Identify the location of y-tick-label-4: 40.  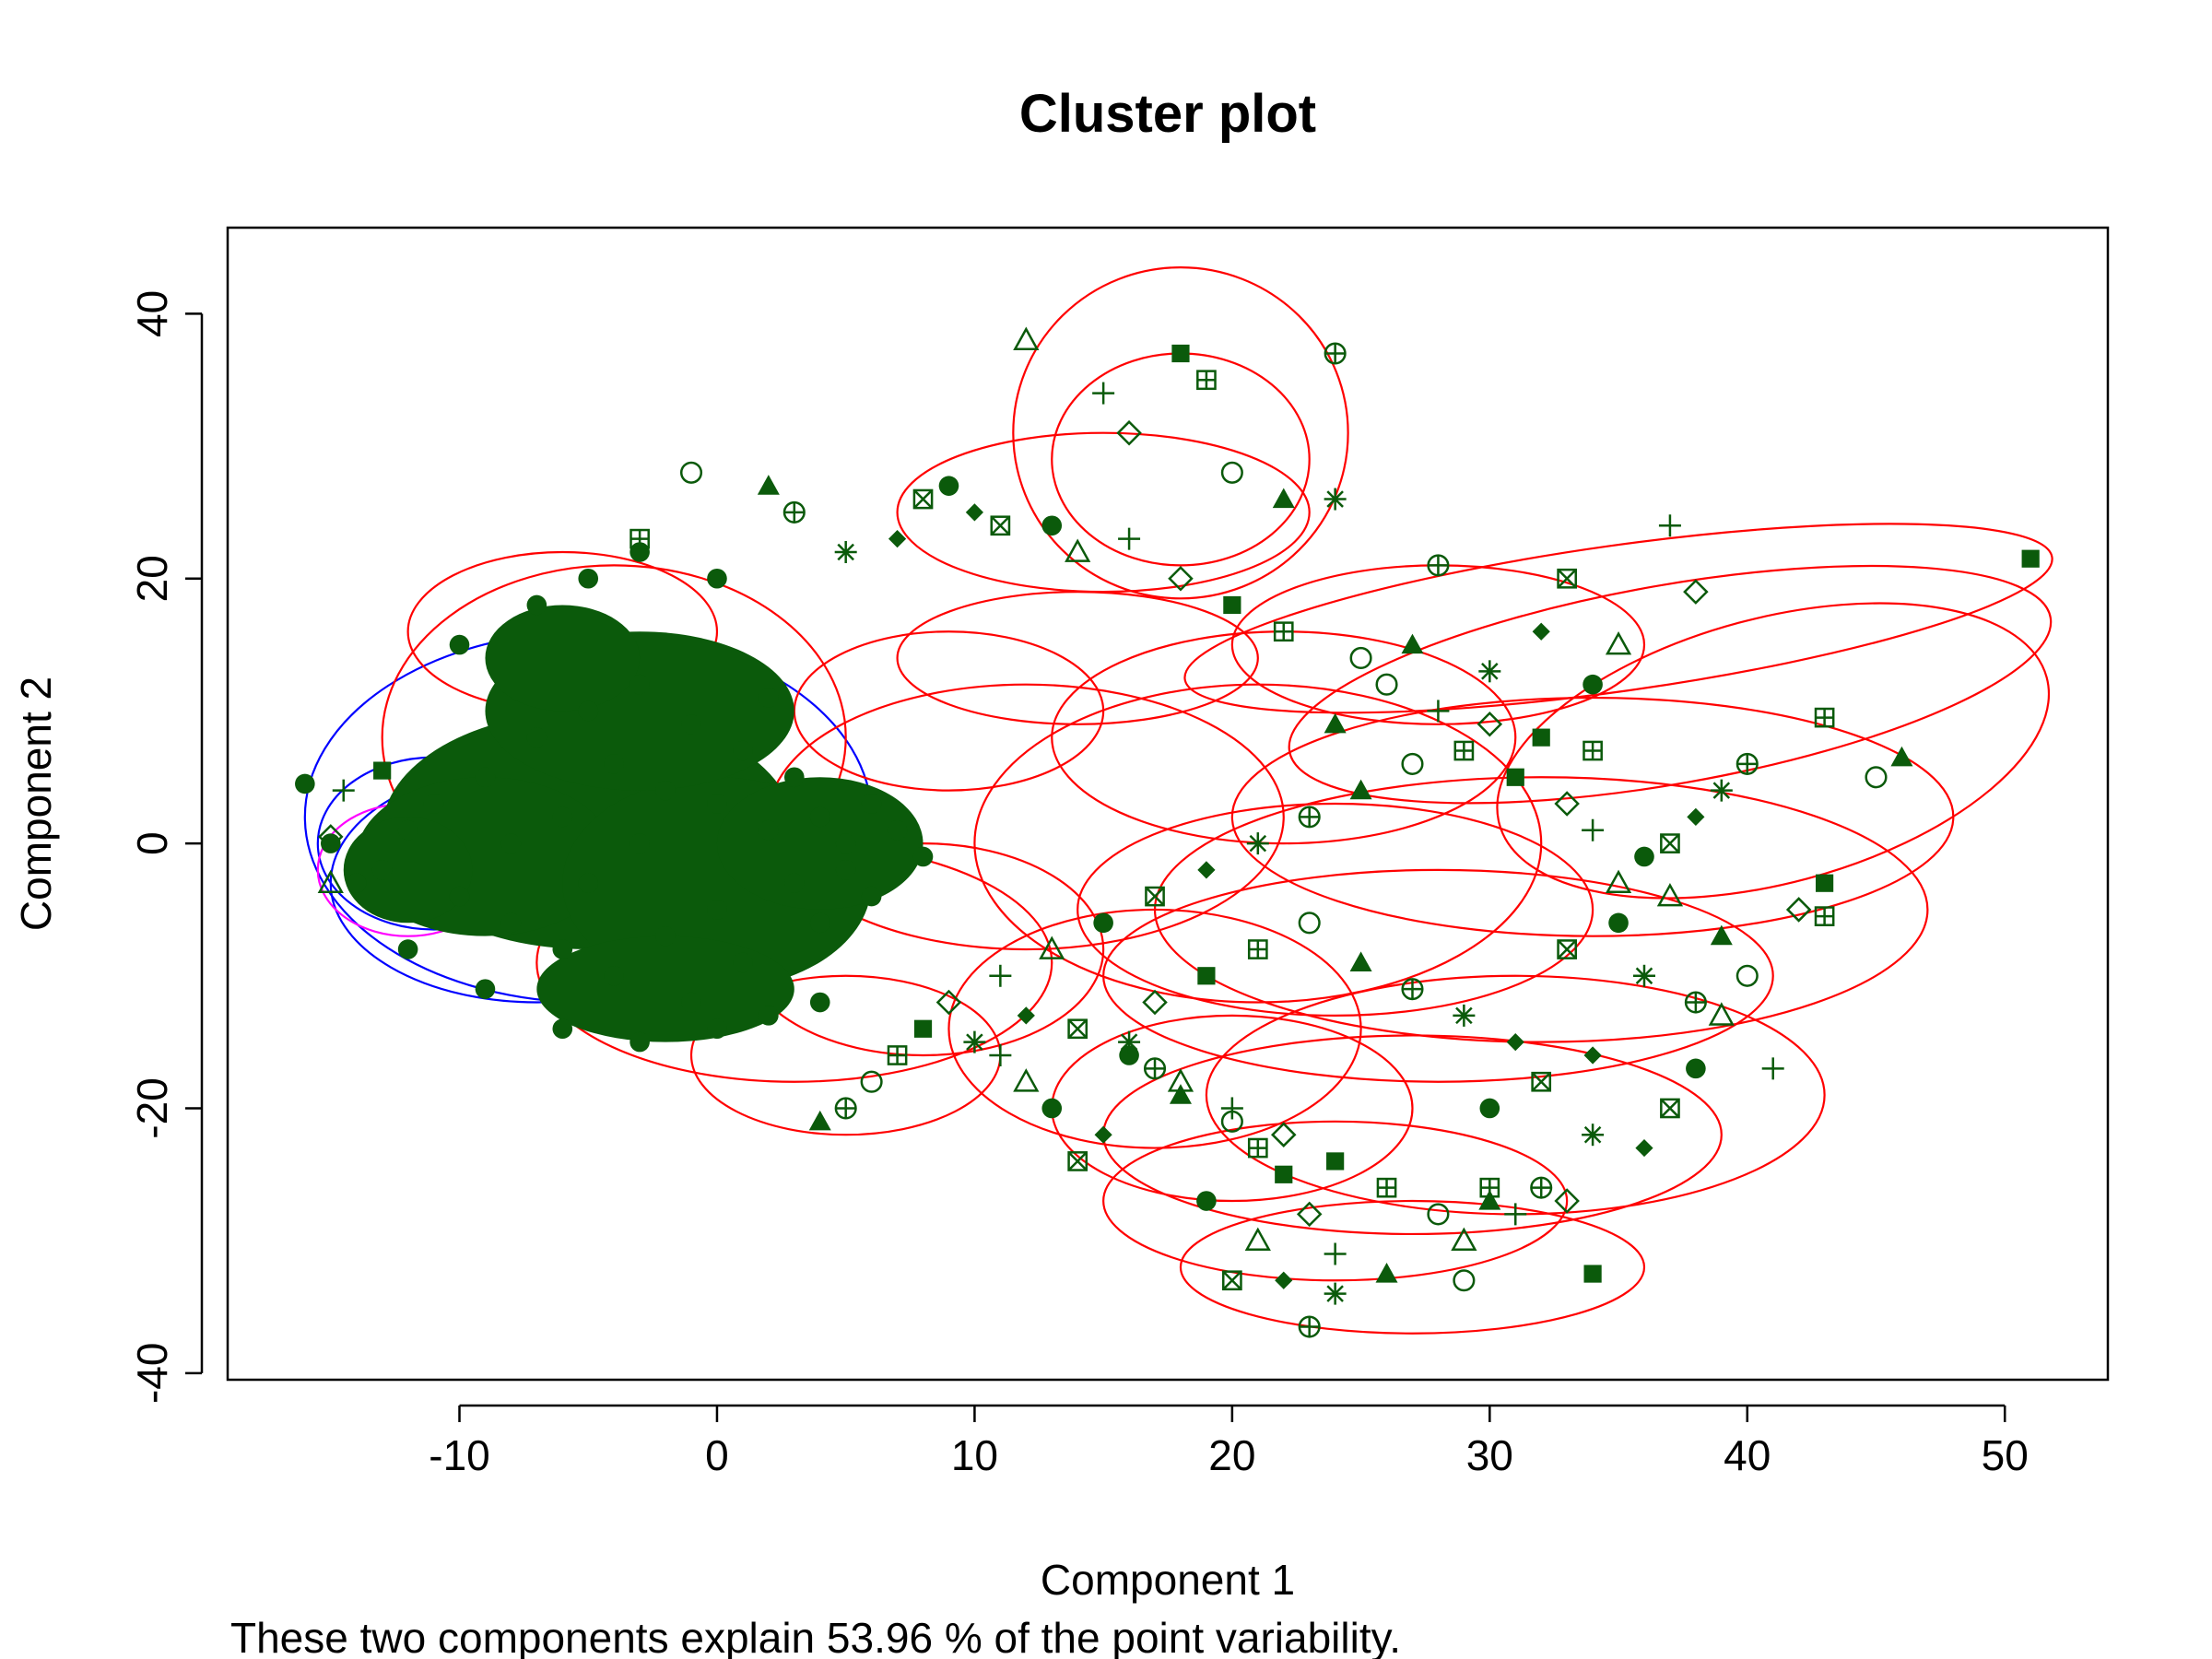
(152, 313).